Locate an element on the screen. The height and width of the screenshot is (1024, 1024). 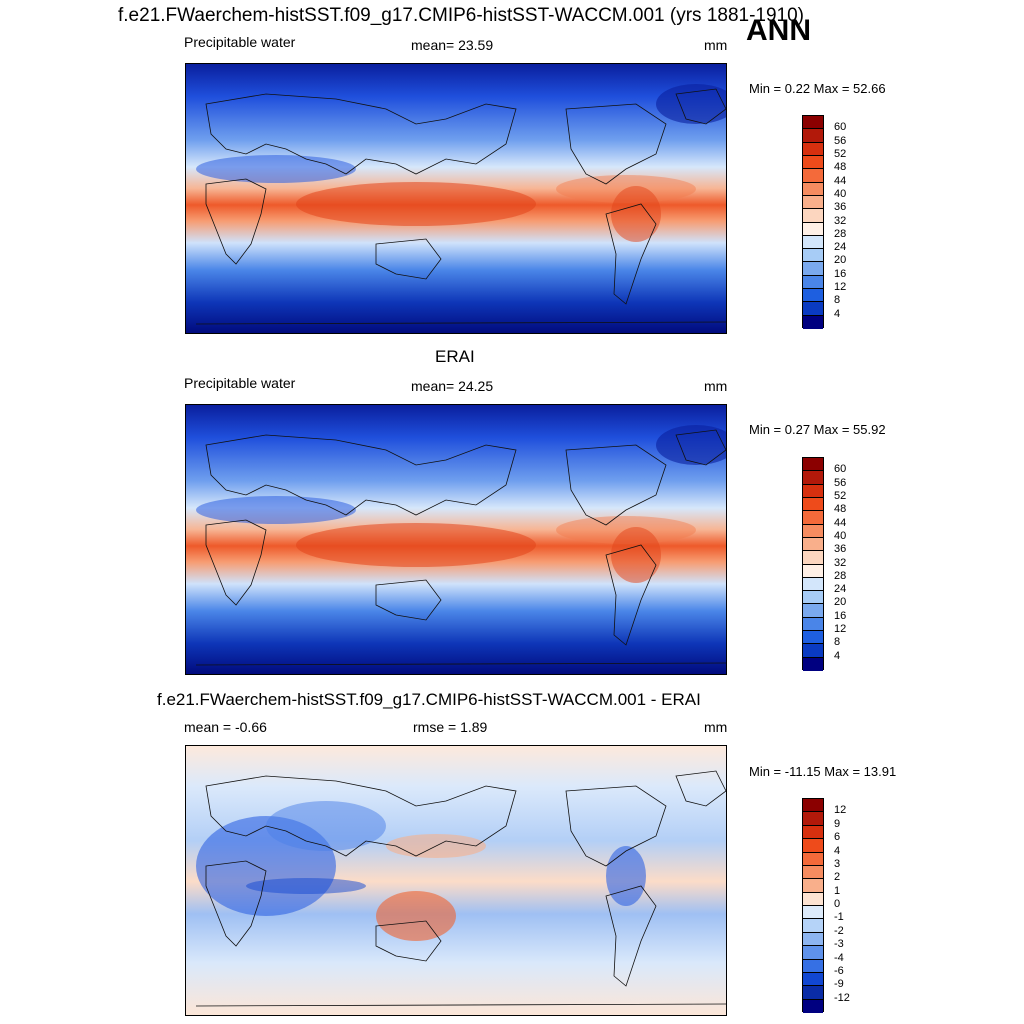
panel-mean: mean = -0.66 is located at coordinates (225, 727).